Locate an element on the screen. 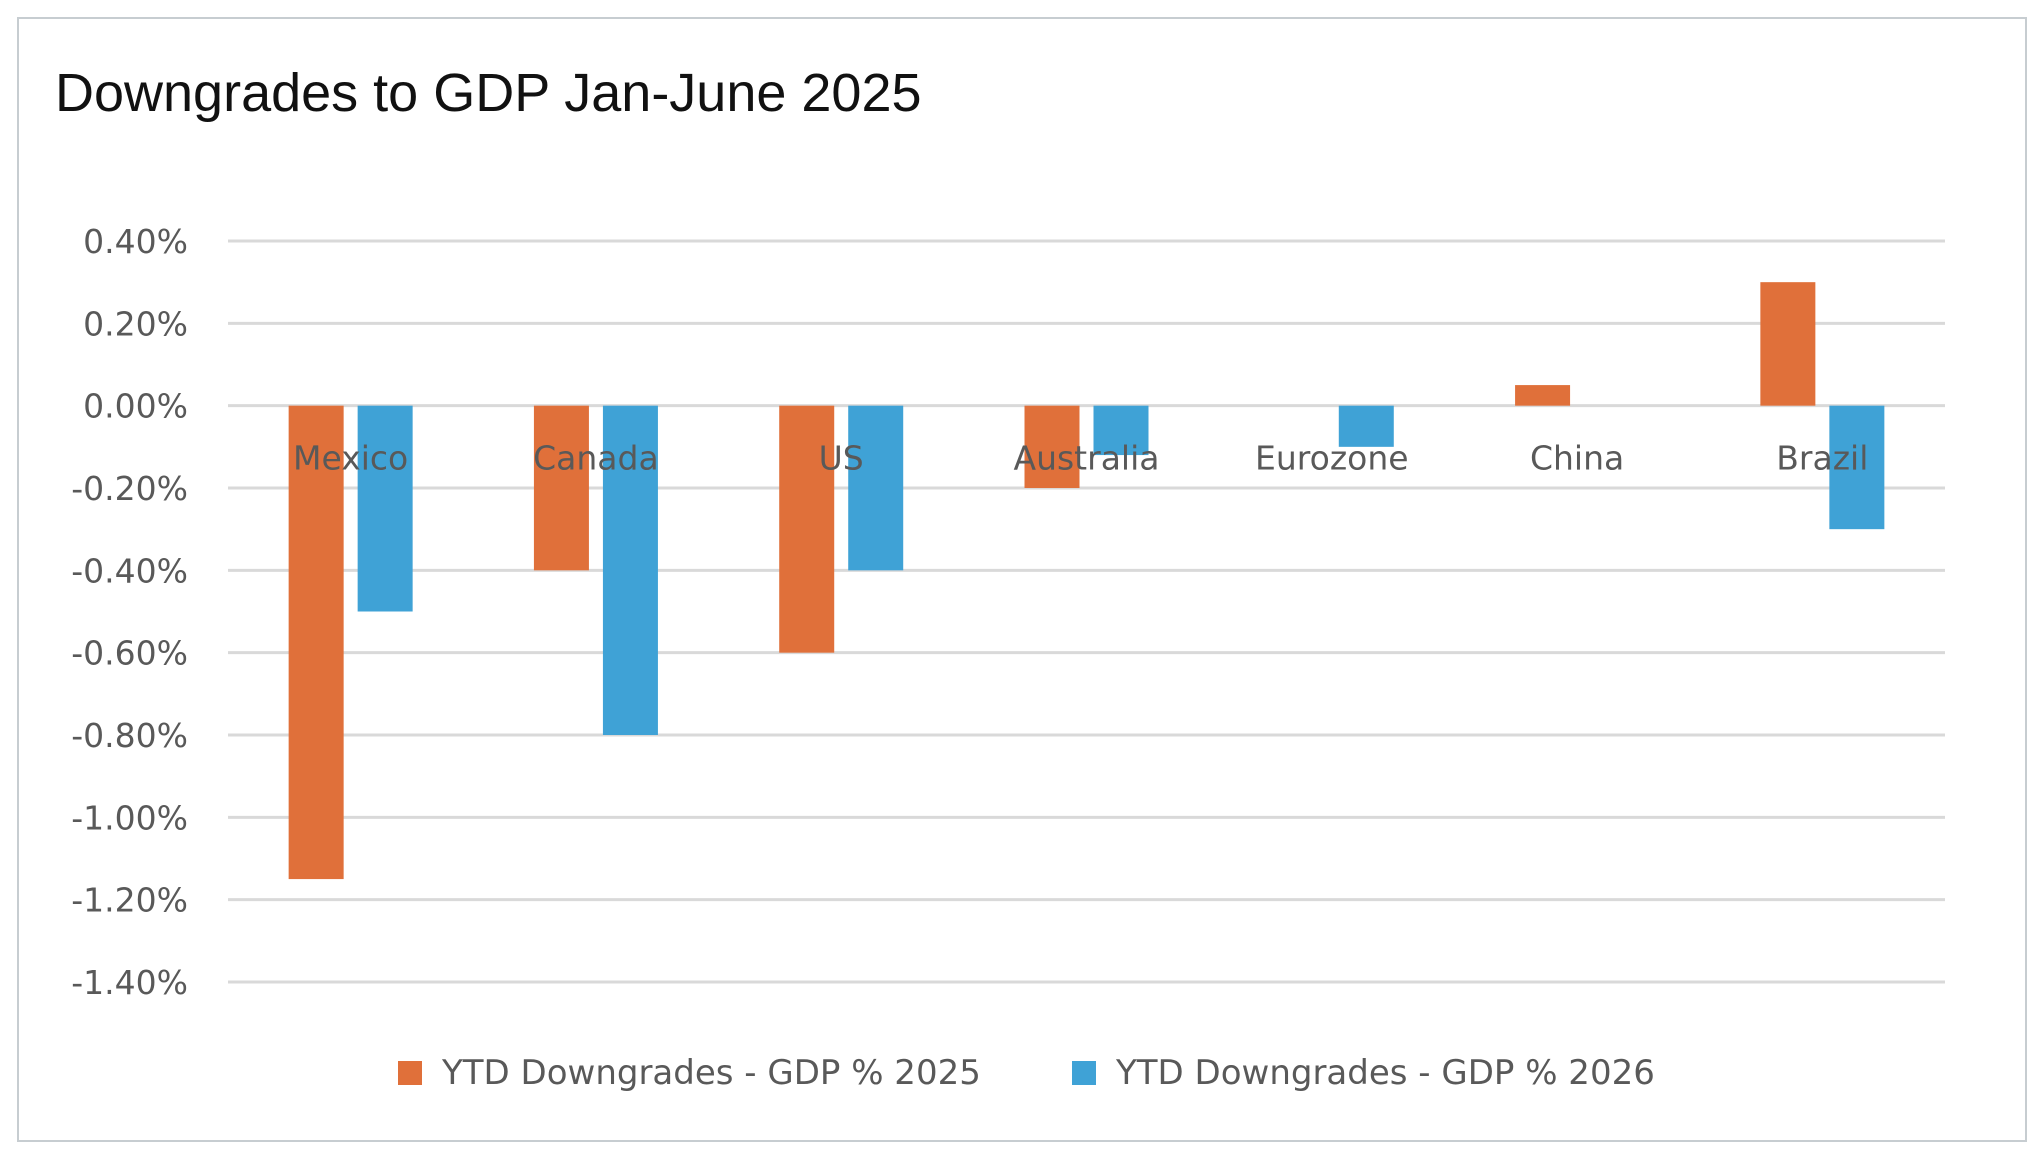  y-tick-label: -0.60% is located at coordinates (129, 653).